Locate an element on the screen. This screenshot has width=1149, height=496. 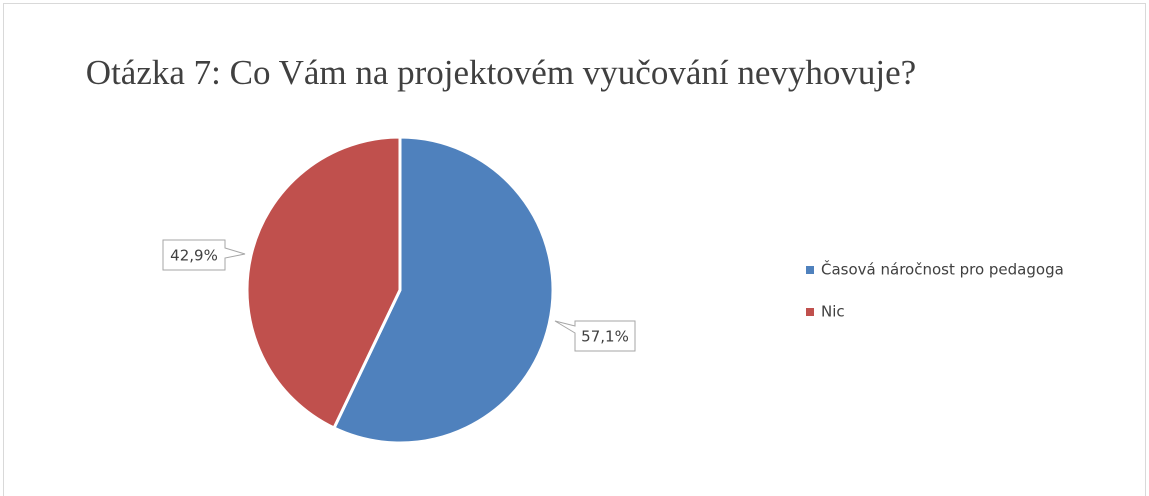
data-label: 42,9% is located at coordinates (194, 256).